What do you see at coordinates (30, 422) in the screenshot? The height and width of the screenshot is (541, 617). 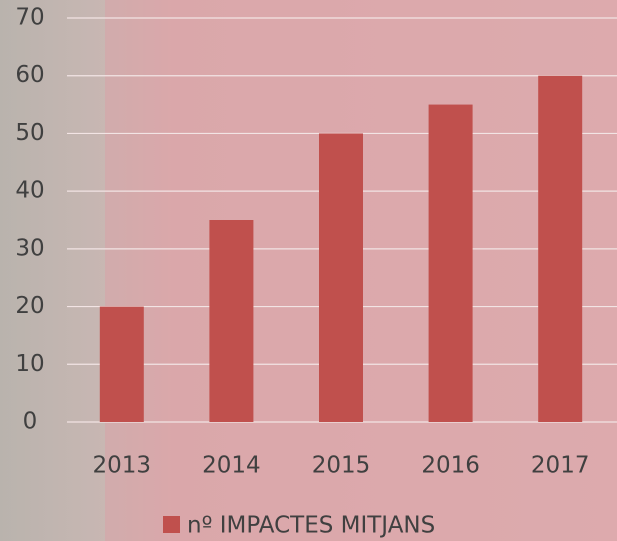 I see `y-tick-label: 0` at bounding box center [30, 422].